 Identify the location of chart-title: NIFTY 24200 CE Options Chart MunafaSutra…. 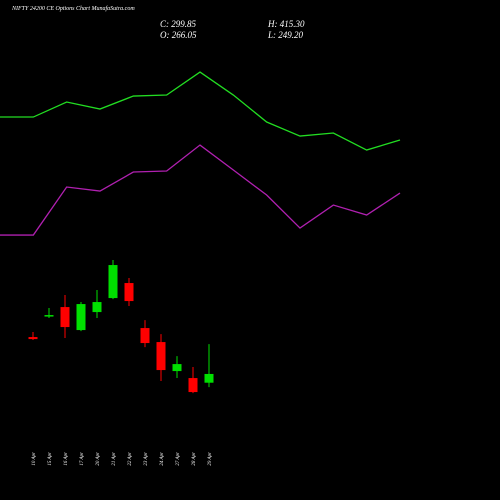
(73, 8).